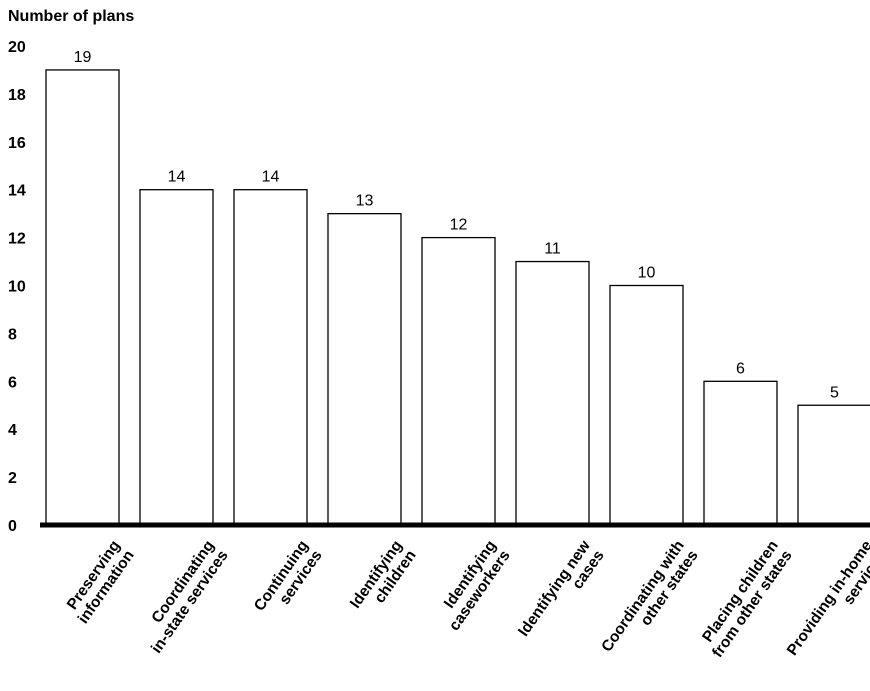 This screenshot has height=691, width=870. I want to click on data-label: 12, so click(459, 225).